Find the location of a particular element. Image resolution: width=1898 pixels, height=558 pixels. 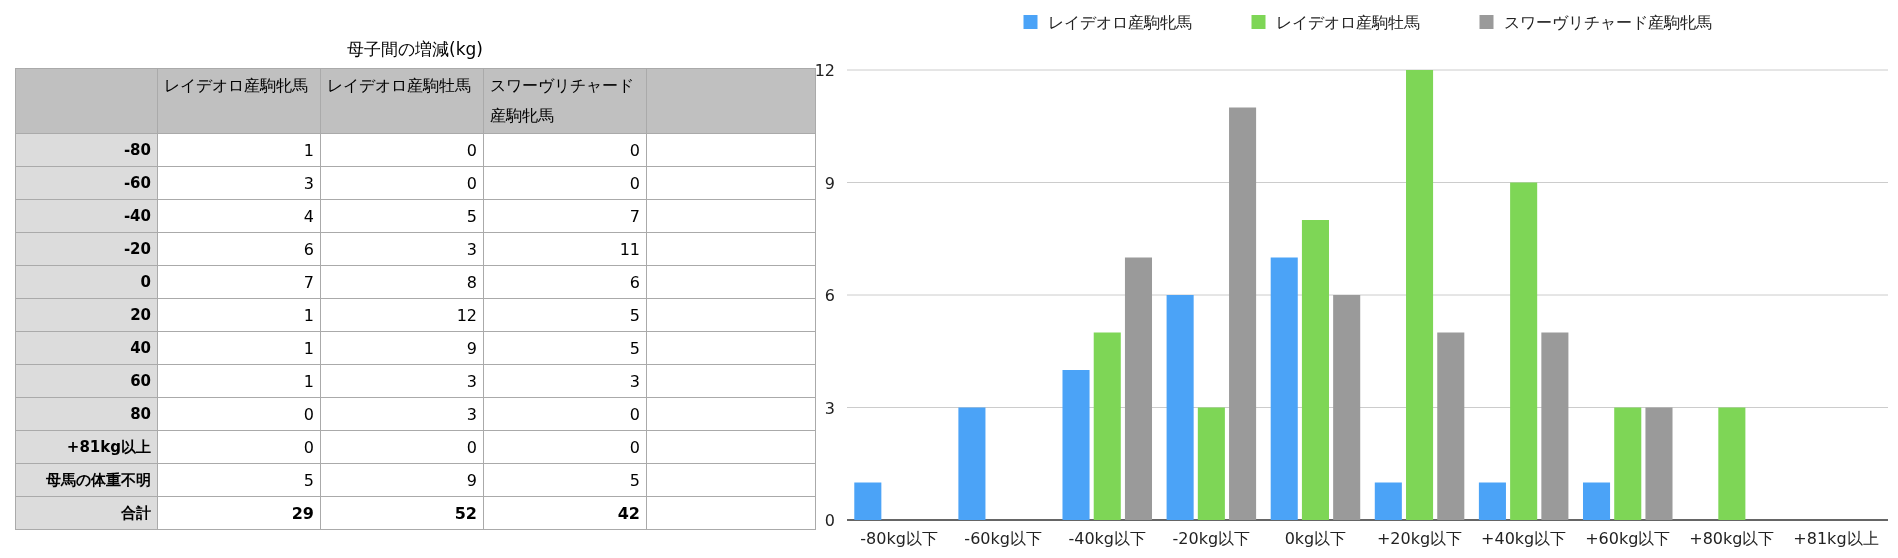

x-tick-label: -60kg以下 is located at coordinates (1003, 538).